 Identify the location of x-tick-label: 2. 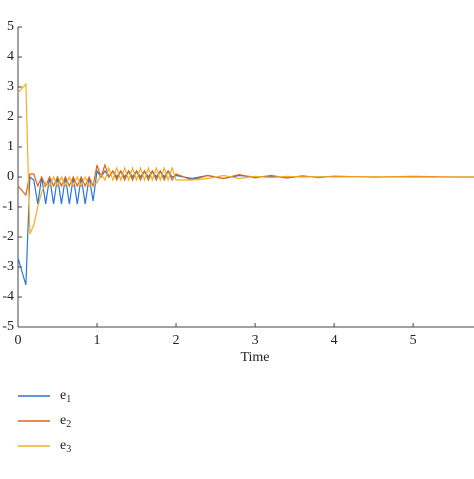
(176, 340).